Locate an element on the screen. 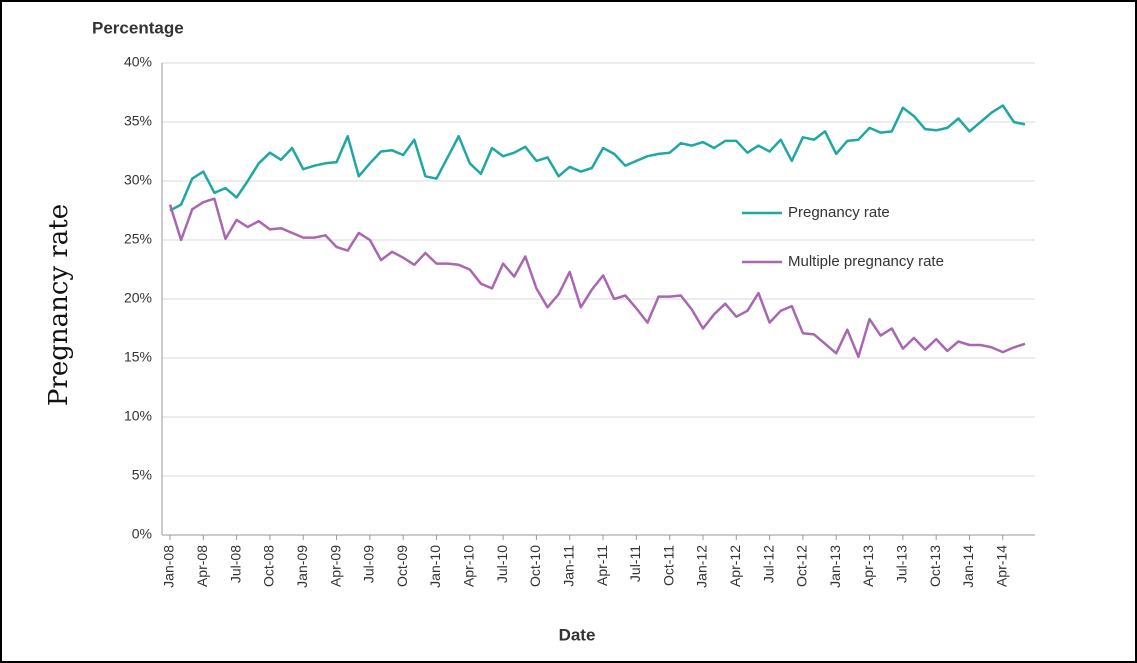  x-tick-label: Apr-12 is located at coordinates (735, 566).